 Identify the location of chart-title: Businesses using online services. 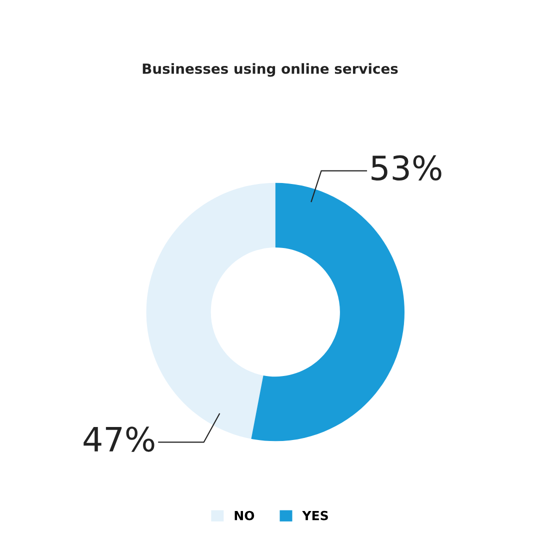
(270, 70).